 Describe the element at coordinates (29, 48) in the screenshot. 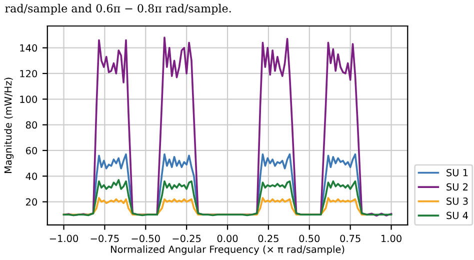

I see `y-tick-label: 140` at that location.